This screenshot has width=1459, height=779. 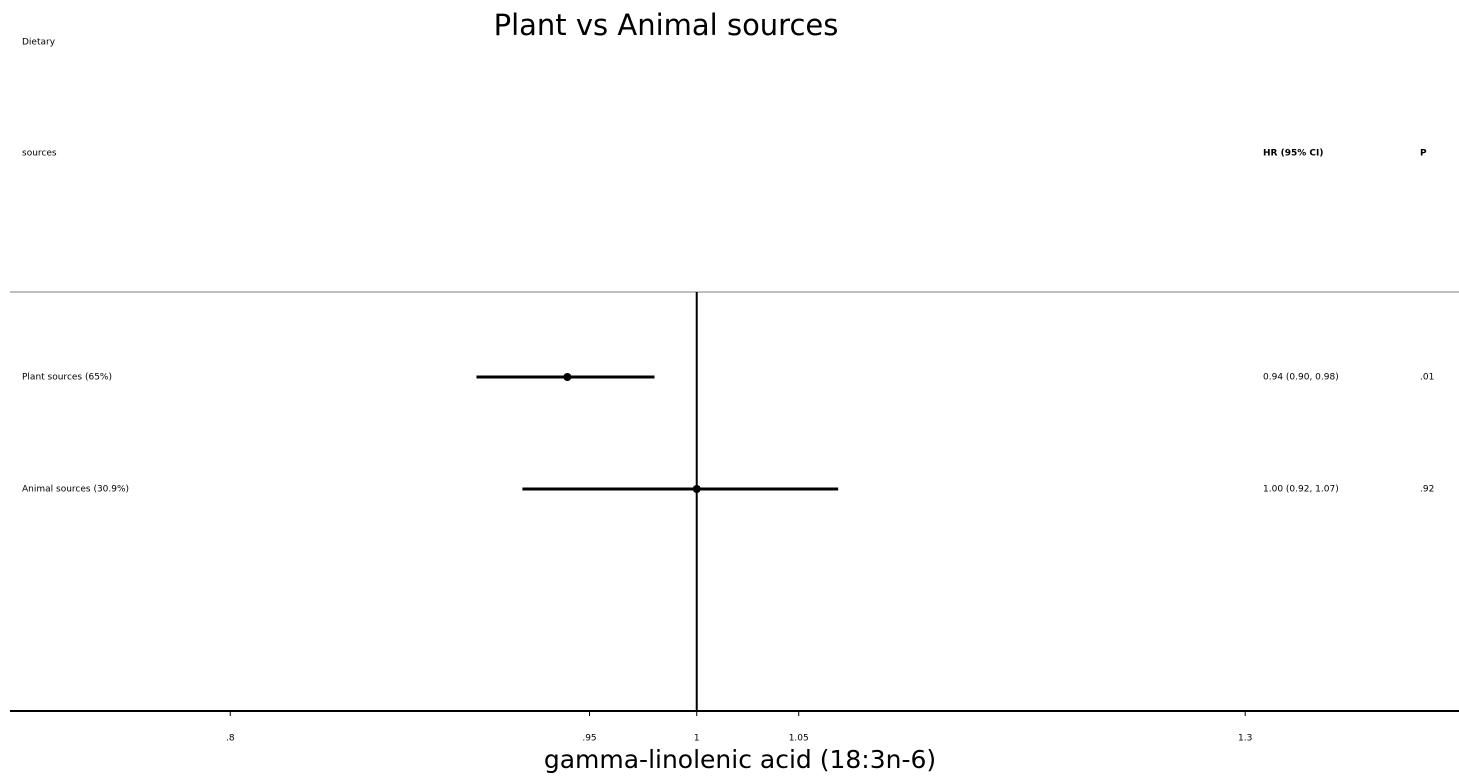 What do you see at coordinates (1427, 490) in the screenshot?
I see `p-value: .92` at bounding box center [1427, 490].